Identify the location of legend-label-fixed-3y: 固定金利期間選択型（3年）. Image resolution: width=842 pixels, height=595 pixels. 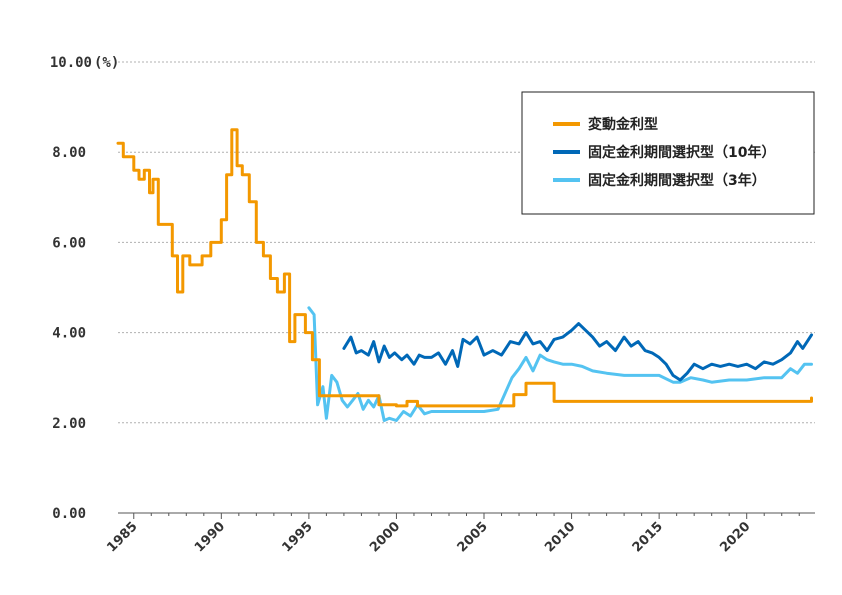
(677, 180).